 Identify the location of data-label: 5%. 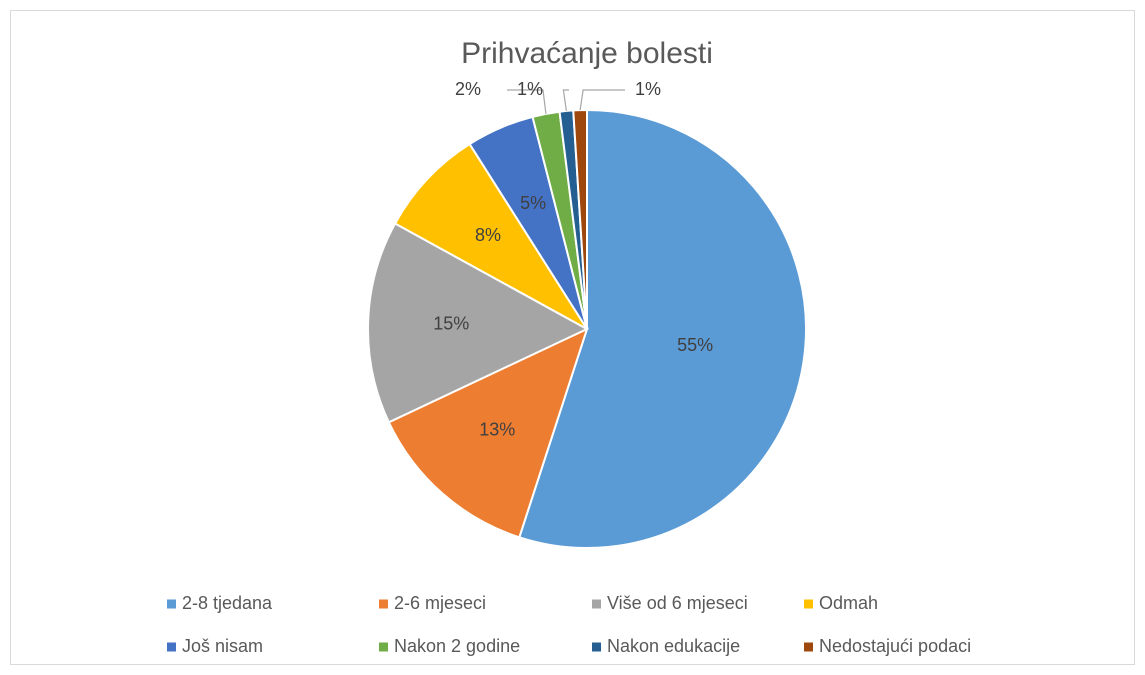
(533, 203).